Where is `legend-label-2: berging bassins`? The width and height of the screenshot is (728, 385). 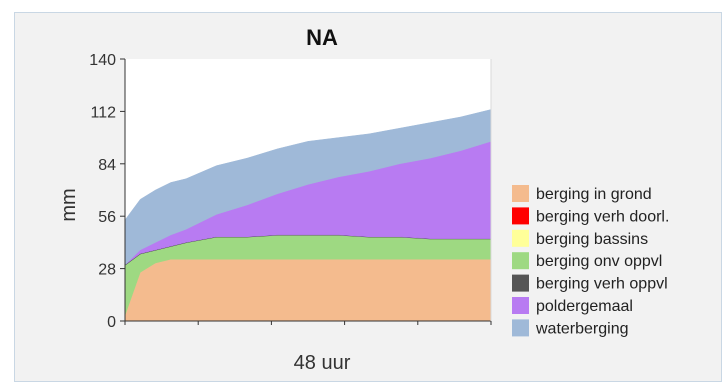 legend-label-2: berging bassins is located at coordinates (592, 239).